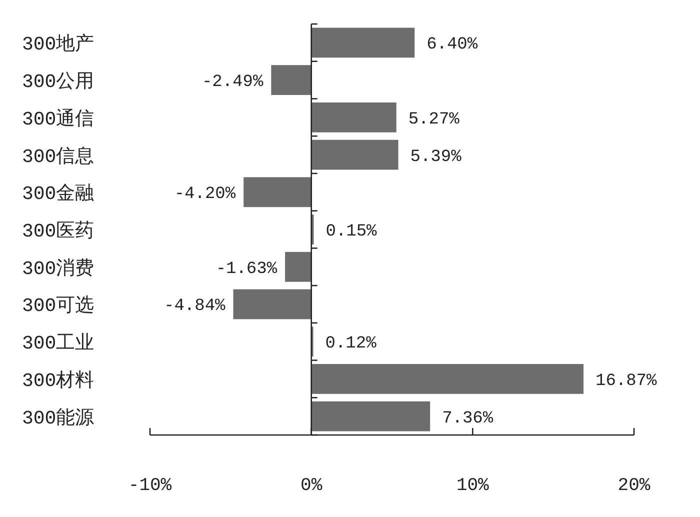 The height and width of the screenshot is (517, 700). What do you see at coordinates (473, 486) in the screenshot?
I see `x-tick-label: 10%` at bounding box center [473, 486].